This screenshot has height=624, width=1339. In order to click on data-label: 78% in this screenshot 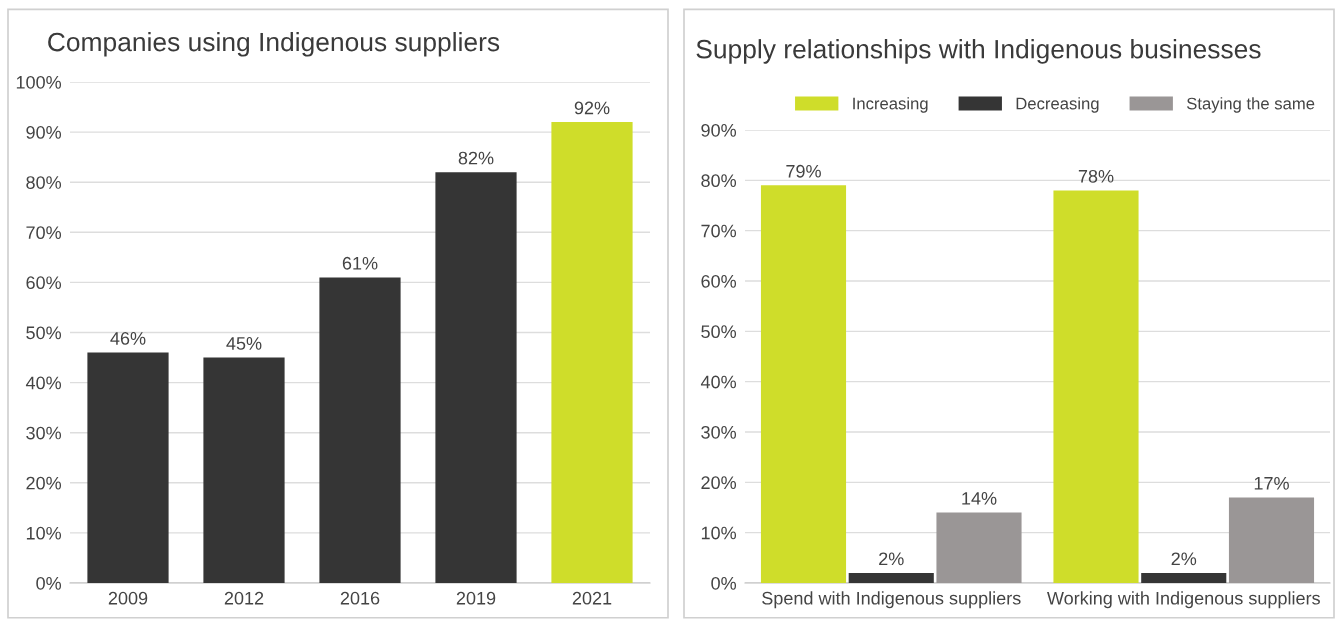, I will do `click(1096, 176)`.